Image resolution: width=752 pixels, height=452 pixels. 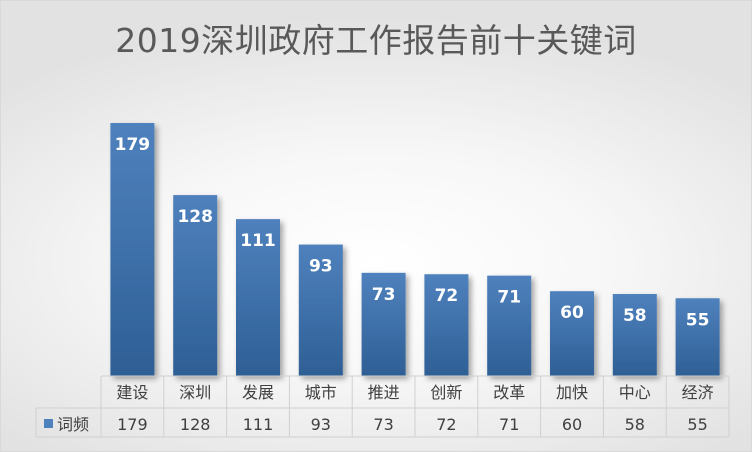 What do you see at coordinates (258, 297) in the screenshot?
I see `bar-发展` at bounding box center [258, 297].